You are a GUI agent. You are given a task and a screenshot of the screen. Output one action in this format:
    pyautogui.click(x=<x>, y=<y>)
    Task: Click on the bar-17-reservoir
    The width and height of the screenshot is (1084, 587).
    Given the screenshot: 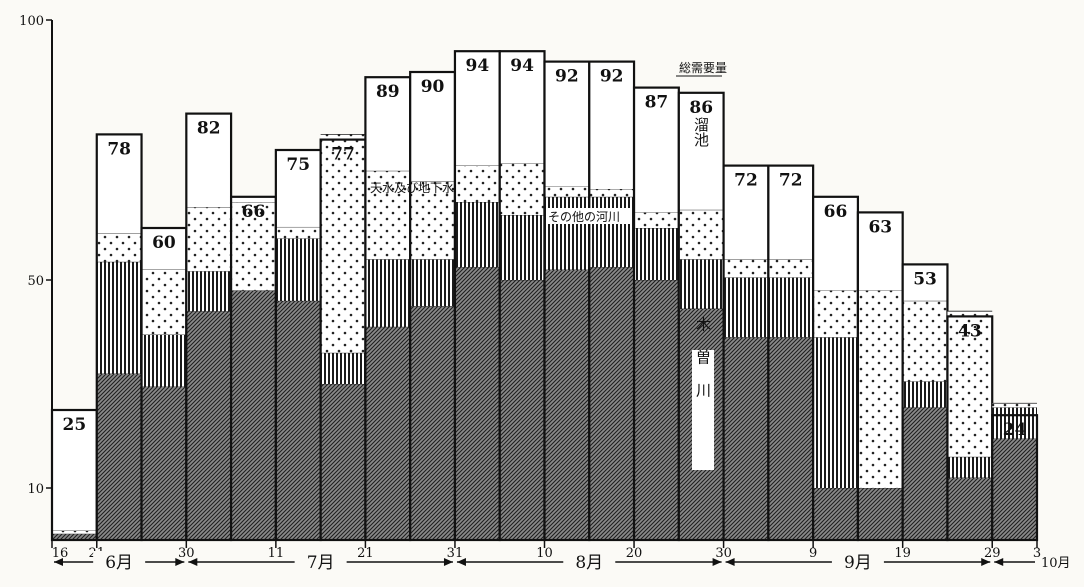 What is the action you would take?
    pyautogui.click(x=791, y=212)
    